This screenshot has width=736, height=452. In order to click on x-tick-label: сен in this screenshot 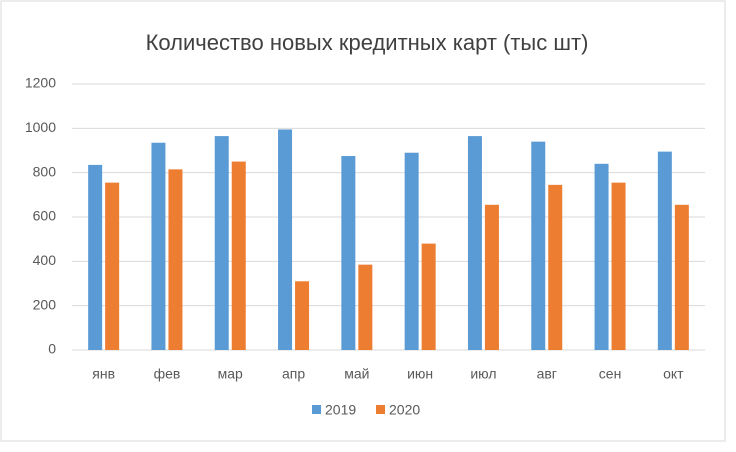, I will do `click(610, 374)`.